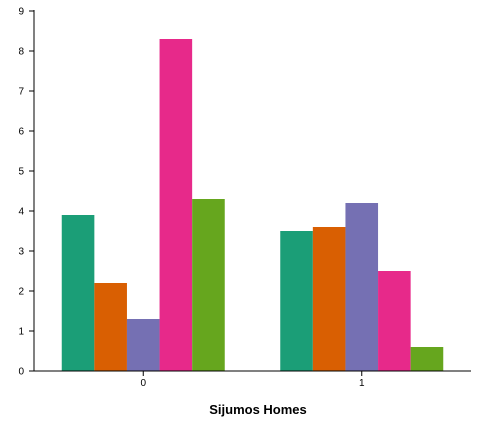 The image size is (489, 428). What do you see at coordinates (21, 252) in the screenshot?
I see `y-tick-label: 3` at bounding box center [21, 252].